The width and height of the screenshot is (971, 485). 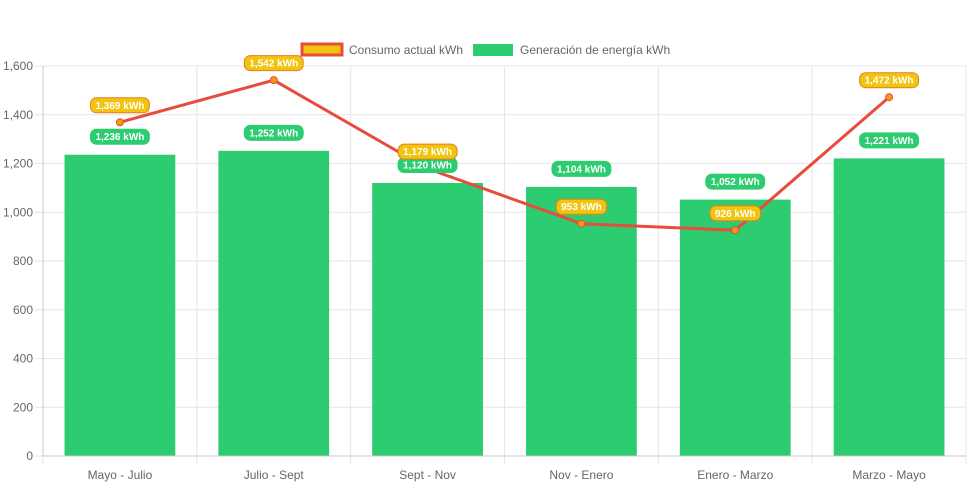 I want to click on legend-label-consumption: Consumo actual kWh, so click(x=406, y=50).